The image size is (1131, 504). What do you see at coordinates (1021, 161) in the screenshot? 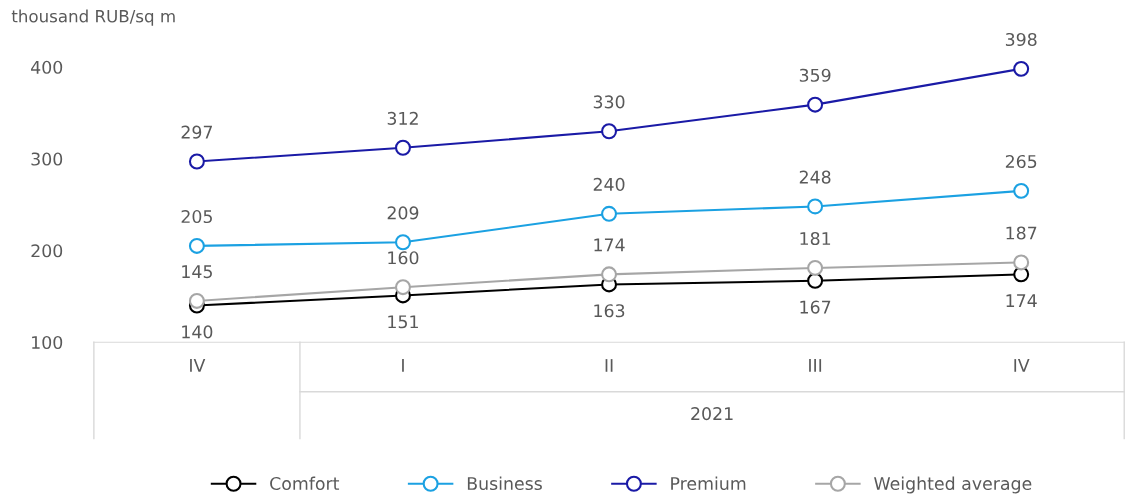
I see `data-label: 265` at bounding box center [1021, 161].